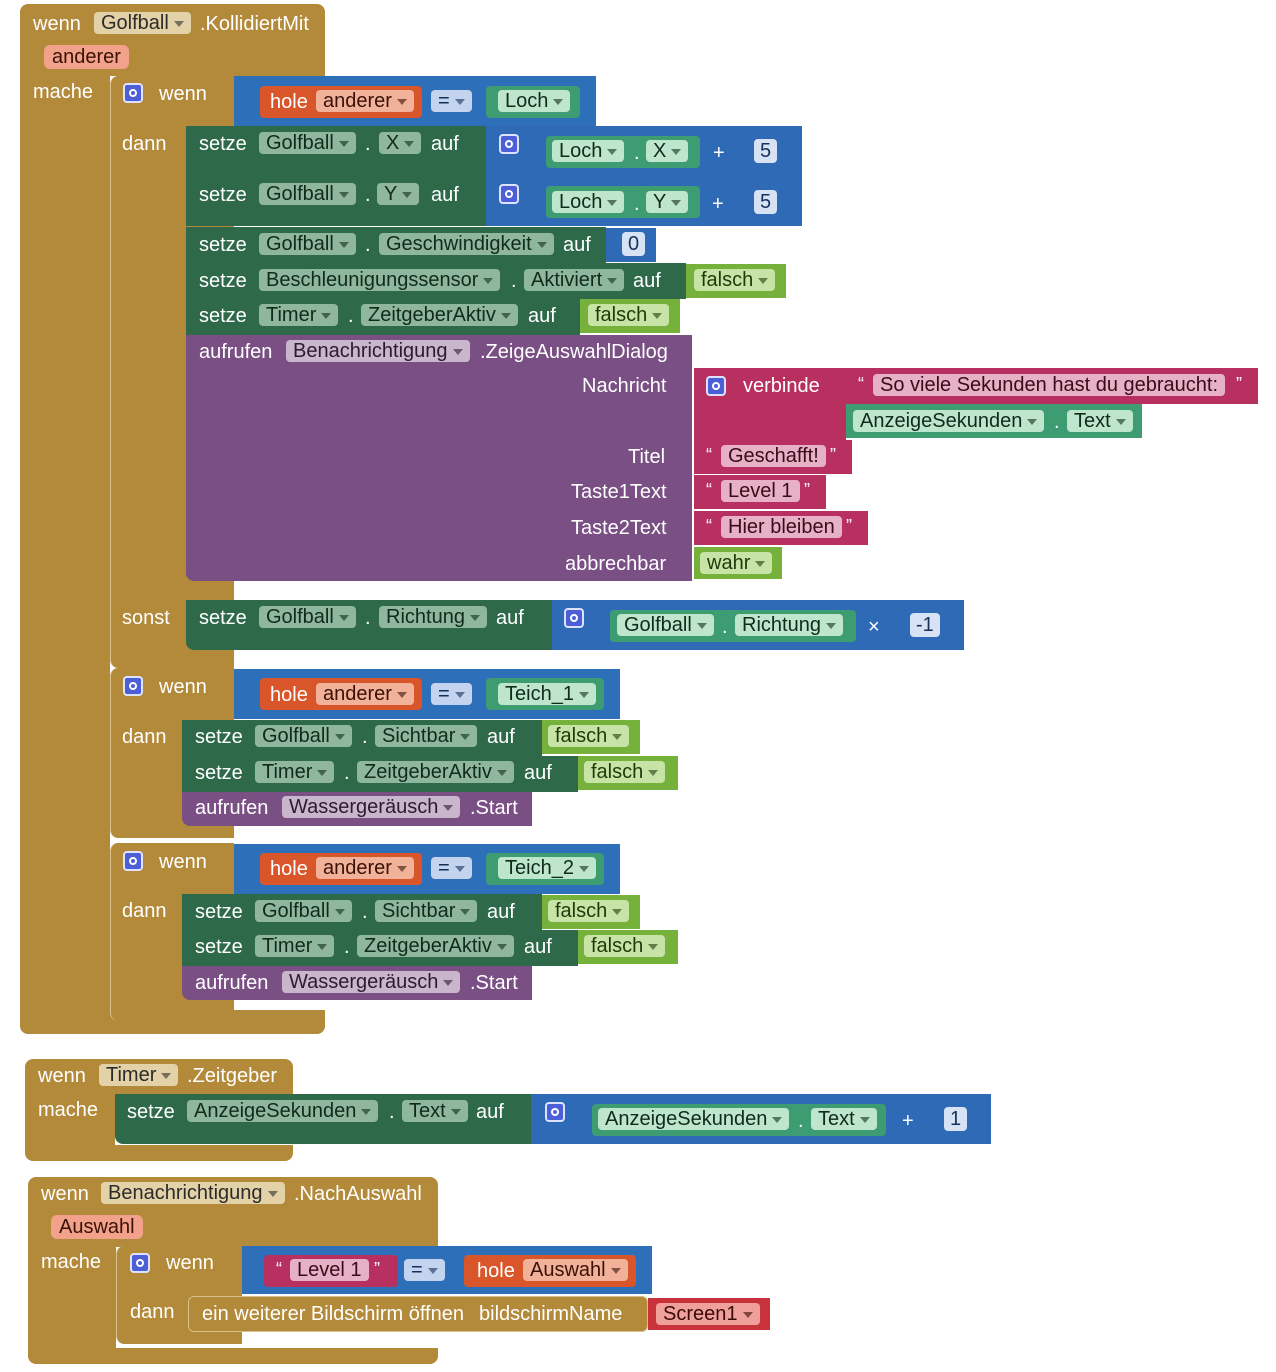 The image size is (1276, 1372). Describe the element at coordinates (439, 458) in the screenshot. I see `call-zeigeauswahldialog` at that location.